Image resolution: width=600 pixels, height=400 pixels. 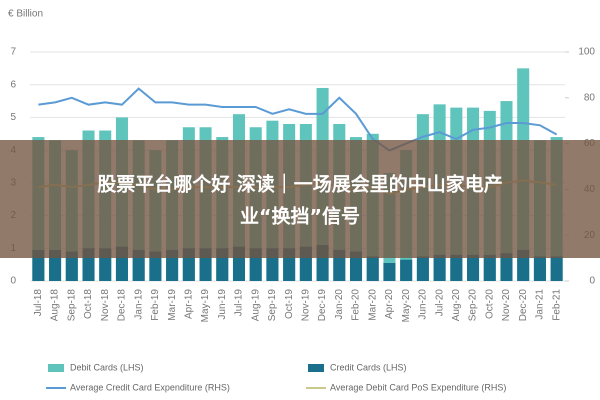 What do you see at coordinates (300, 184) in the screenshot?
I see `banner-text: 股票平台哪个好 深读｜一场展会里的中山家电产` at bounding box center [300, 184].